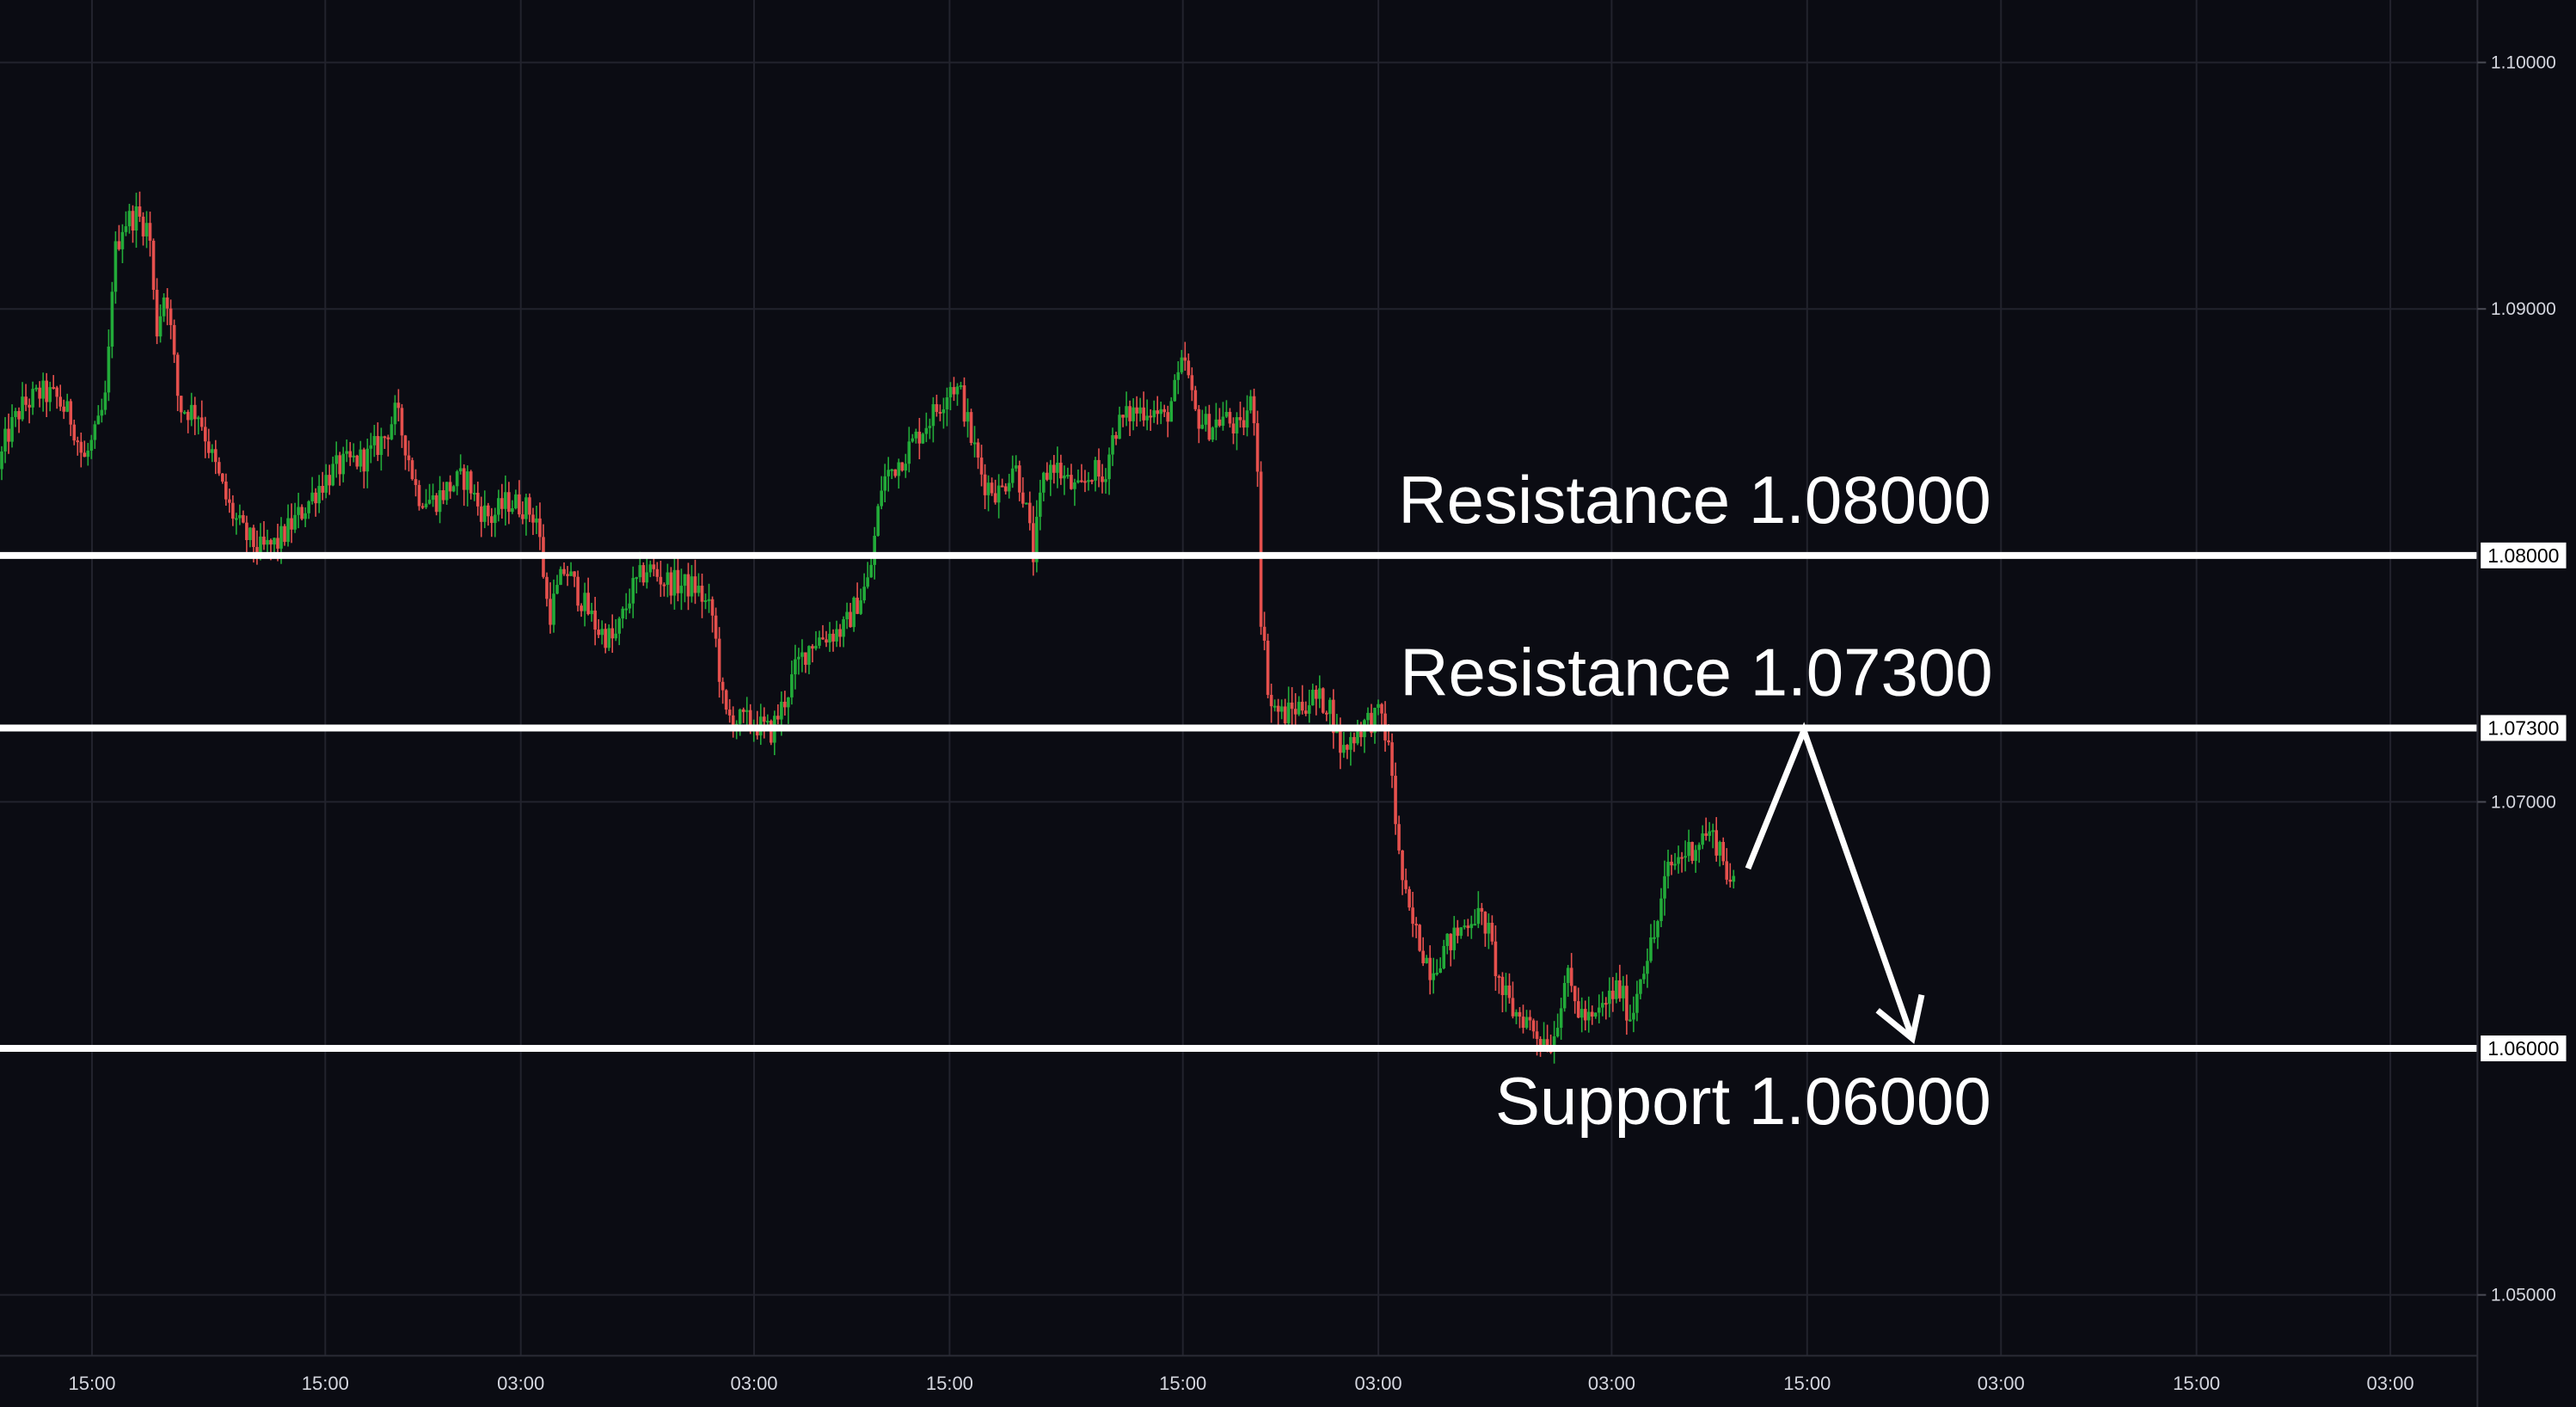 The height and width of the screenshot is (1407, 2576). What do you see at coordinates (1831, 881) in the screenshot?
I see `projection-path` at bounding box center [1831, 881].